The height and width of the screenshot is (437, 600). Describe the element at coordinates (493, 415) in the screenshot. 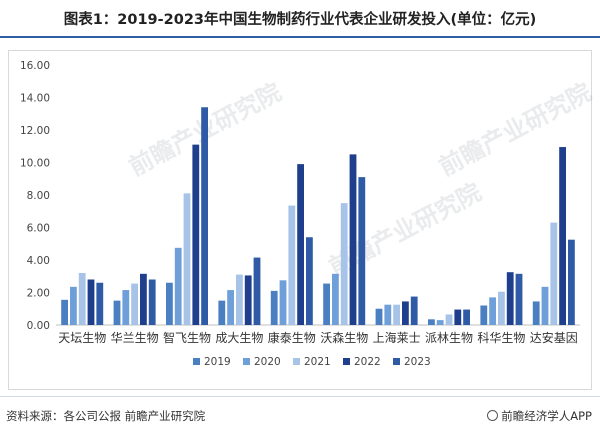

I see `brand-logo-icon` at that location.